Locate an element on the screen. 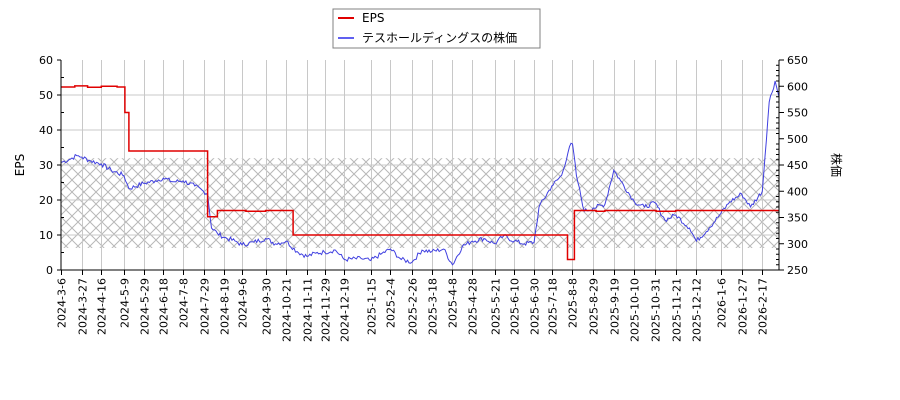 The height and width of the screenshot is (400, 900). x-tick-label: 2025-8-8 is located at coordinates (573, 303).